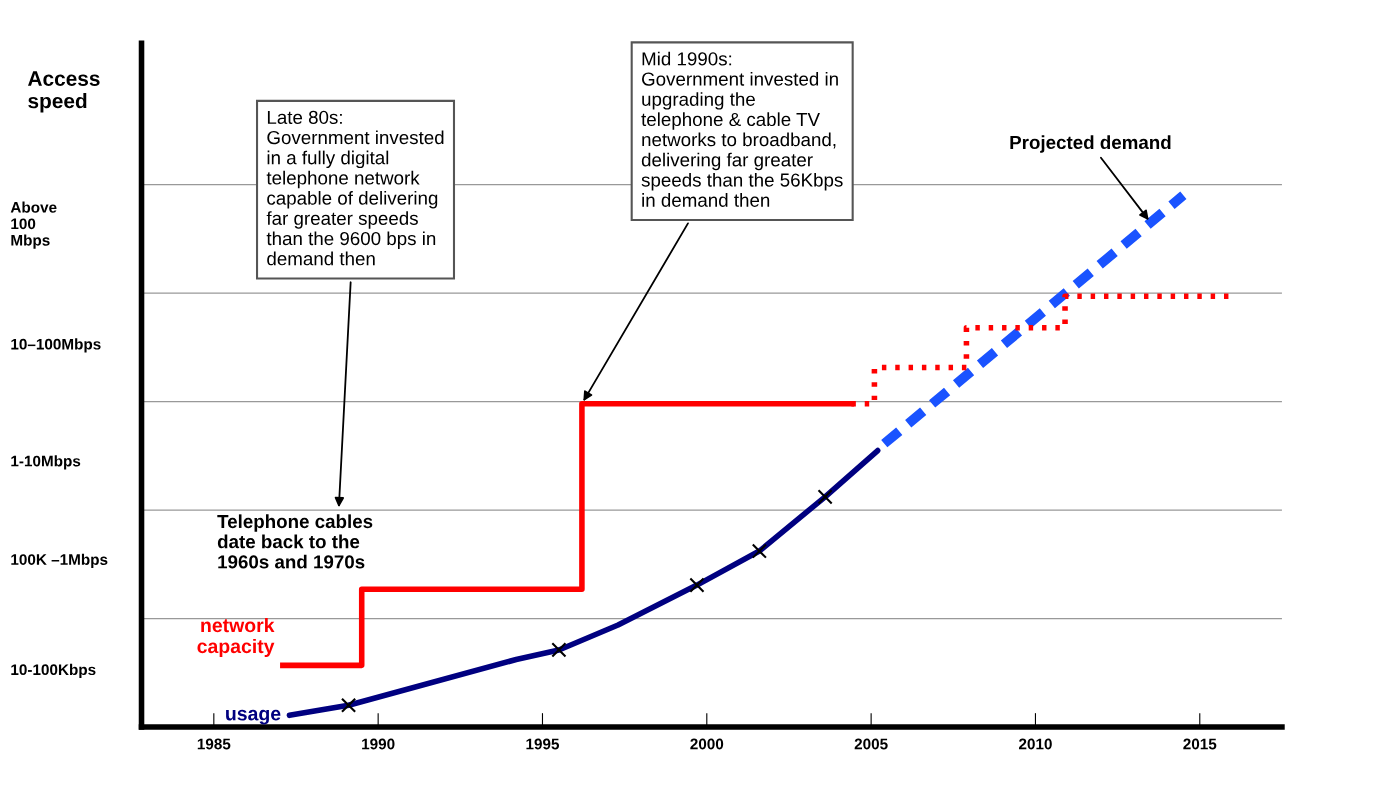  I want to click on annotation: Mid 1990s: Government invested in upgrading the telephone & cable TV networks to broadband, delivering far greater speeds than the 56Kbps in demand then, so click(742, 129).